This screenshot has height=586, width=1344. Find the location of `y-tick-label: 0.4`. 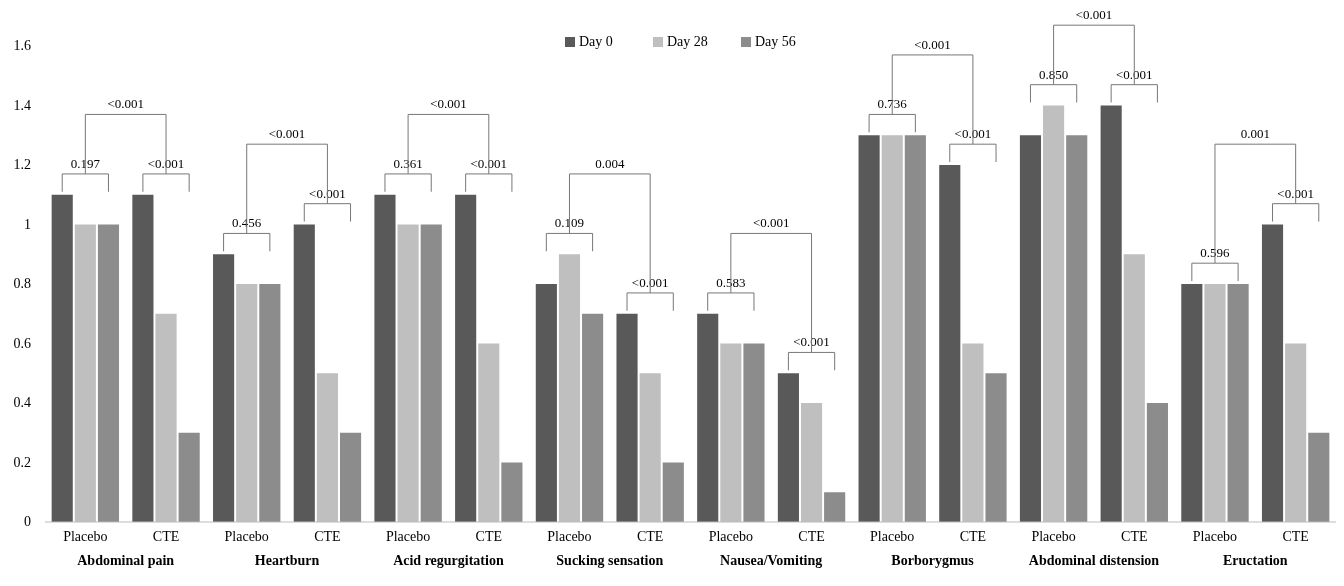

y-tick-label: 0.4 is located at coordinates (22, 402).